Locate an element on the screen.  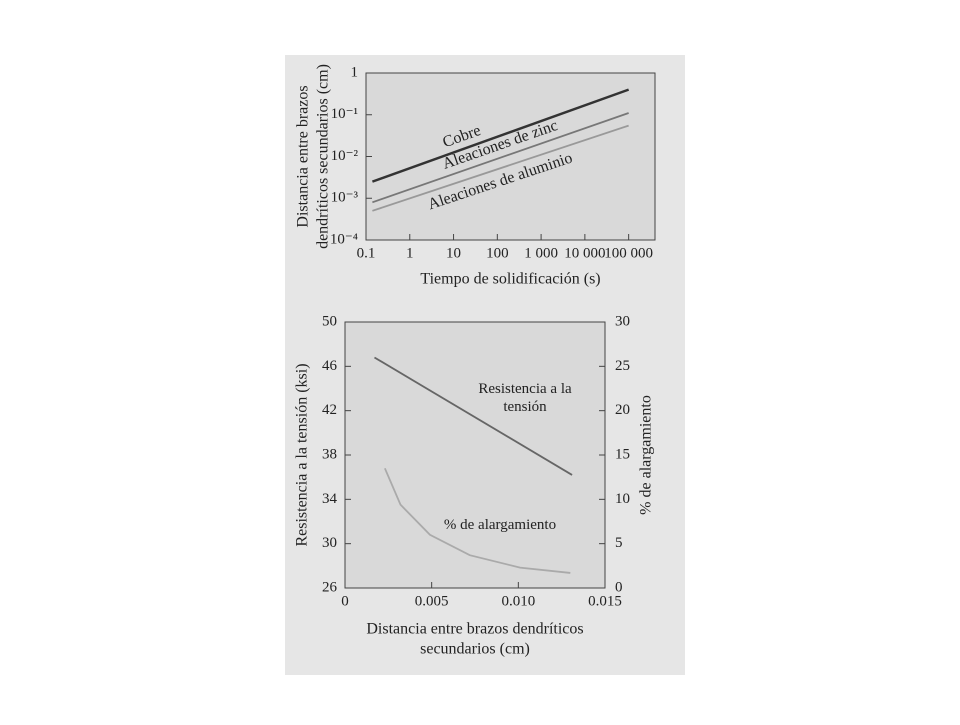
y-tick-label: 38 is located at coordinates (329, 454).